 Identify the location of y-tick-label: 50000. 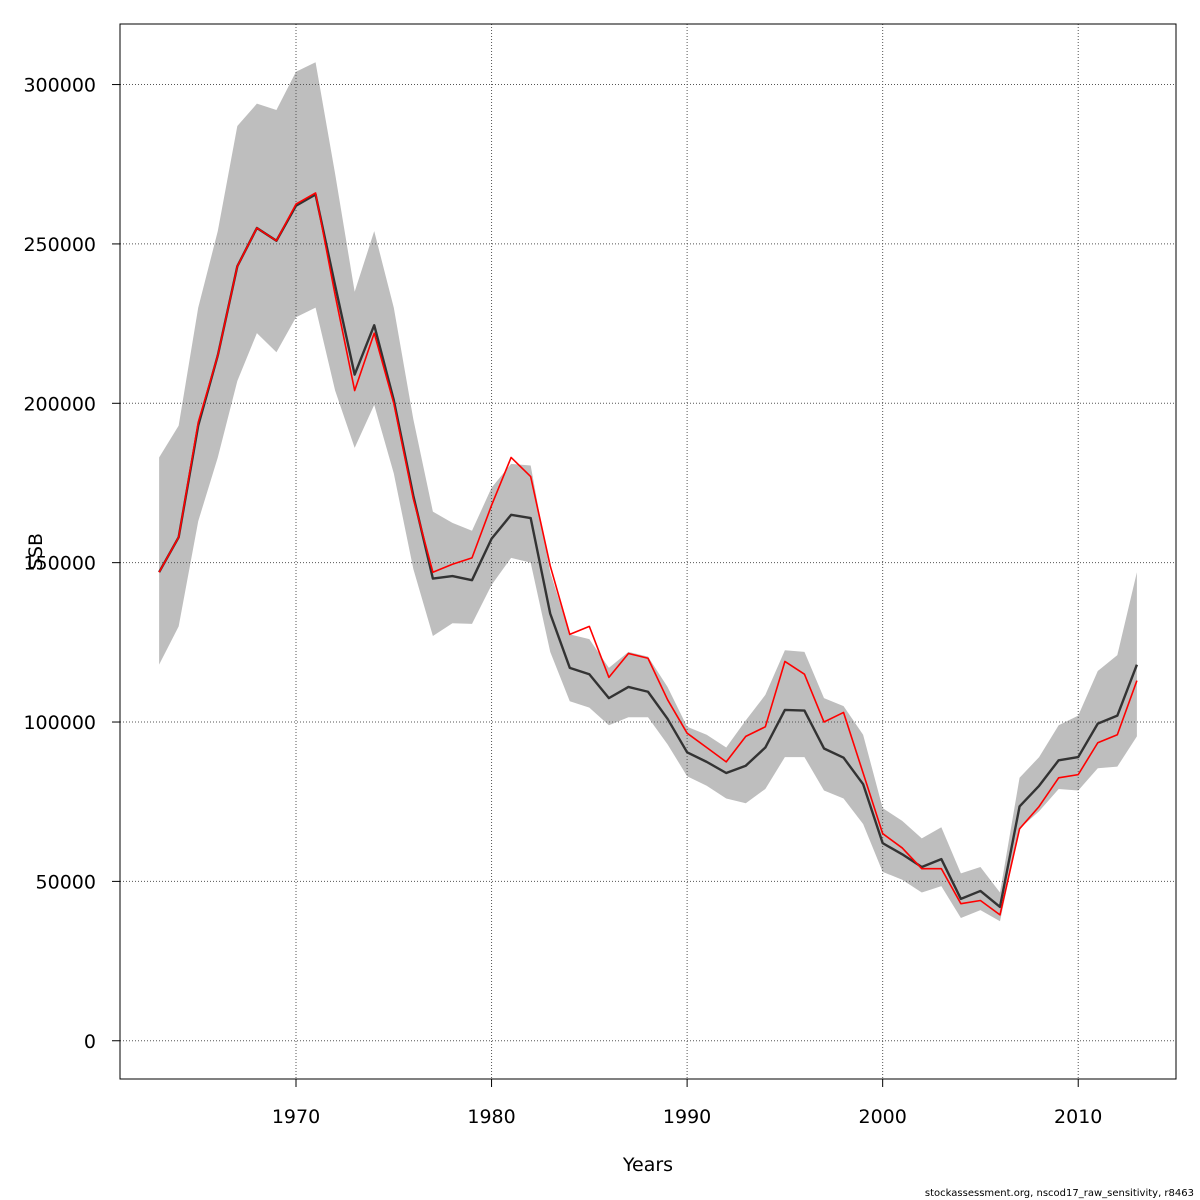
(66, 882).